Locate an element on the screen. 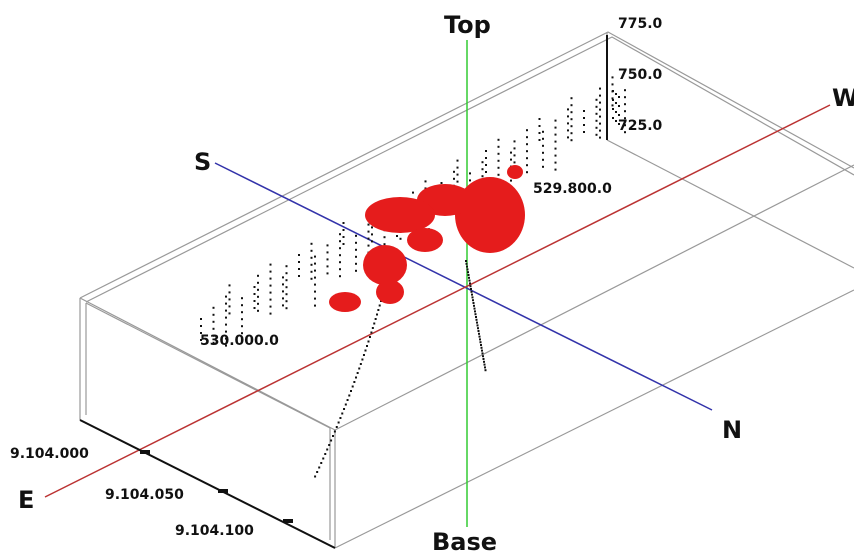 The width and height of the screenshot is (854, 555). top-label: Top is located at coordinates (467, 25).